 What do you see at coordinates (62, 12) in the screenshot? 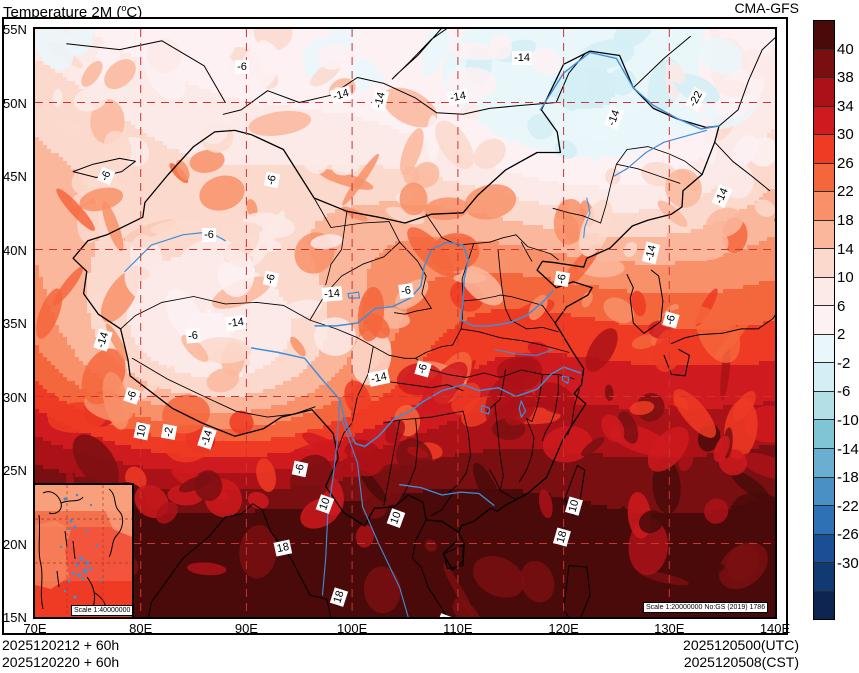
I see `page-title-text: Temperature 2M (` at bounding box center [62, 12].